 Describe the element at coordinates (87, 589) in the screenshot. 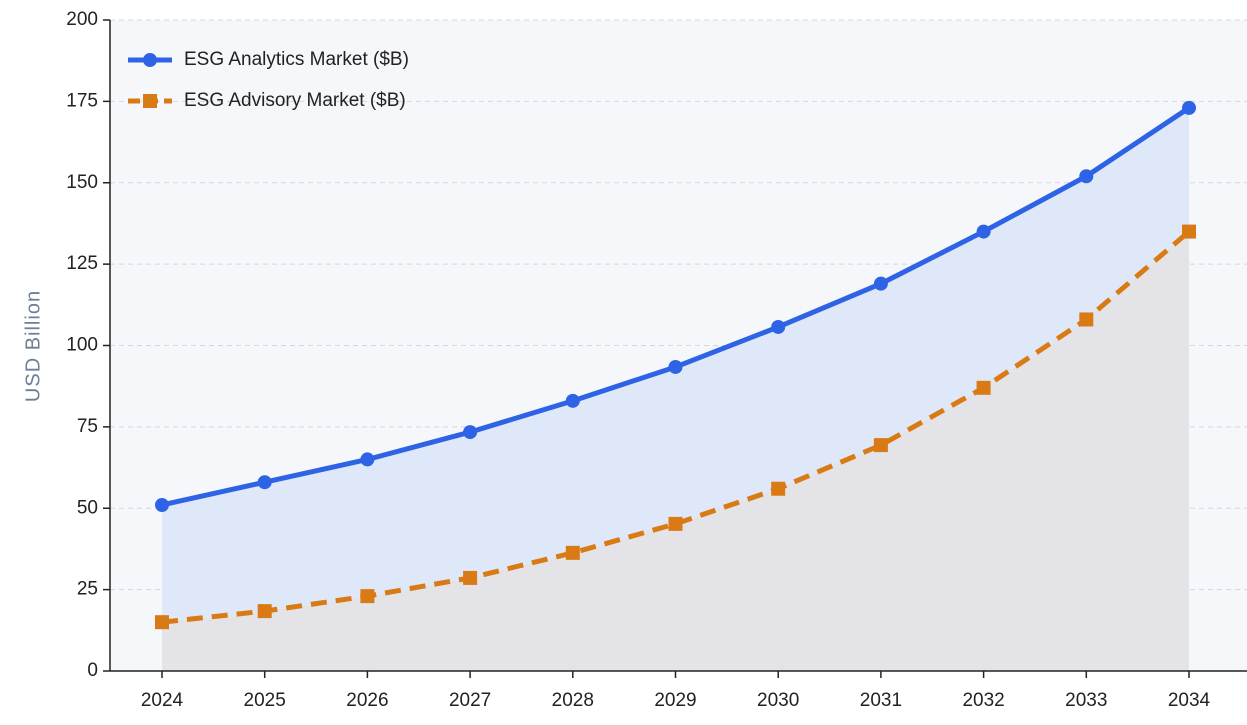

I see `y-tick-label: 25` at that location.